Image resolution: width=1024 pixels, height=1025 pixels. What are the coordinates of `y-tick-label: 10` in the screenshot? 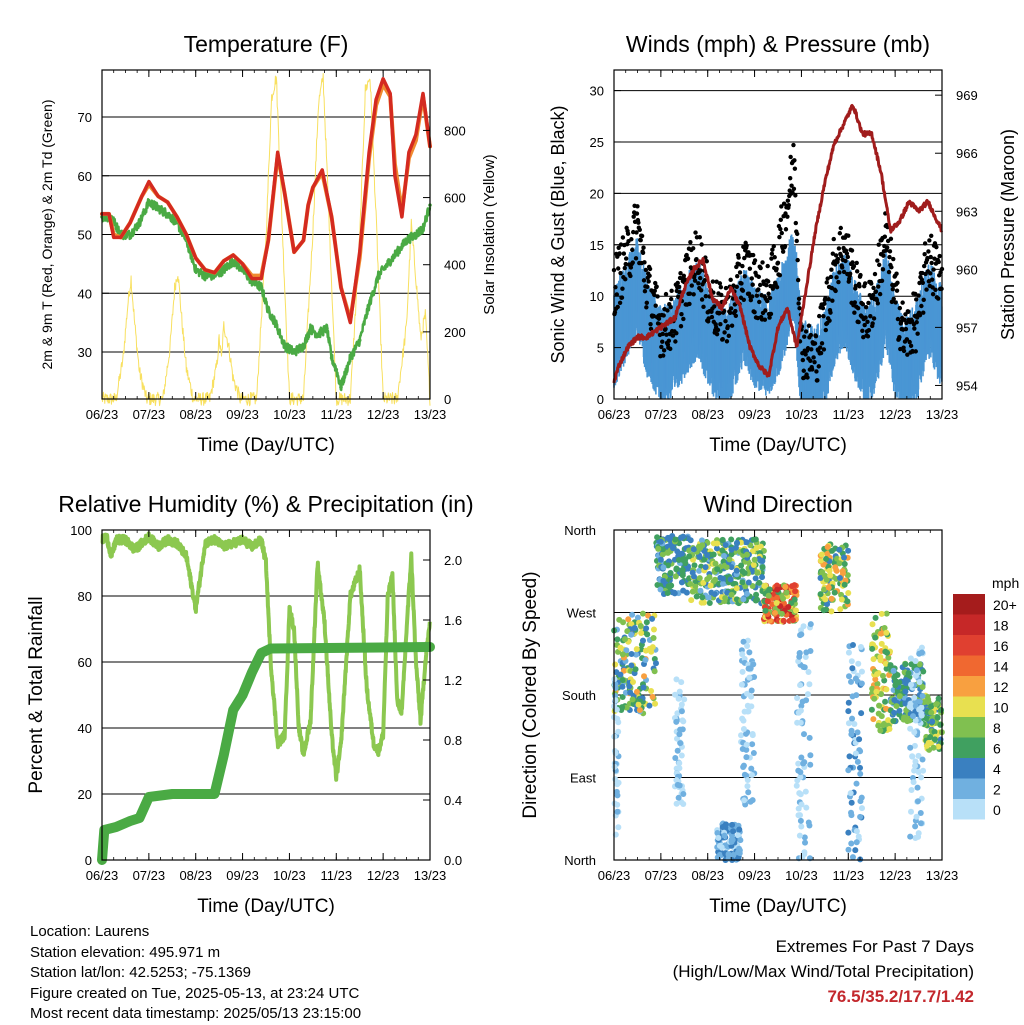 It's located at (597, 296).